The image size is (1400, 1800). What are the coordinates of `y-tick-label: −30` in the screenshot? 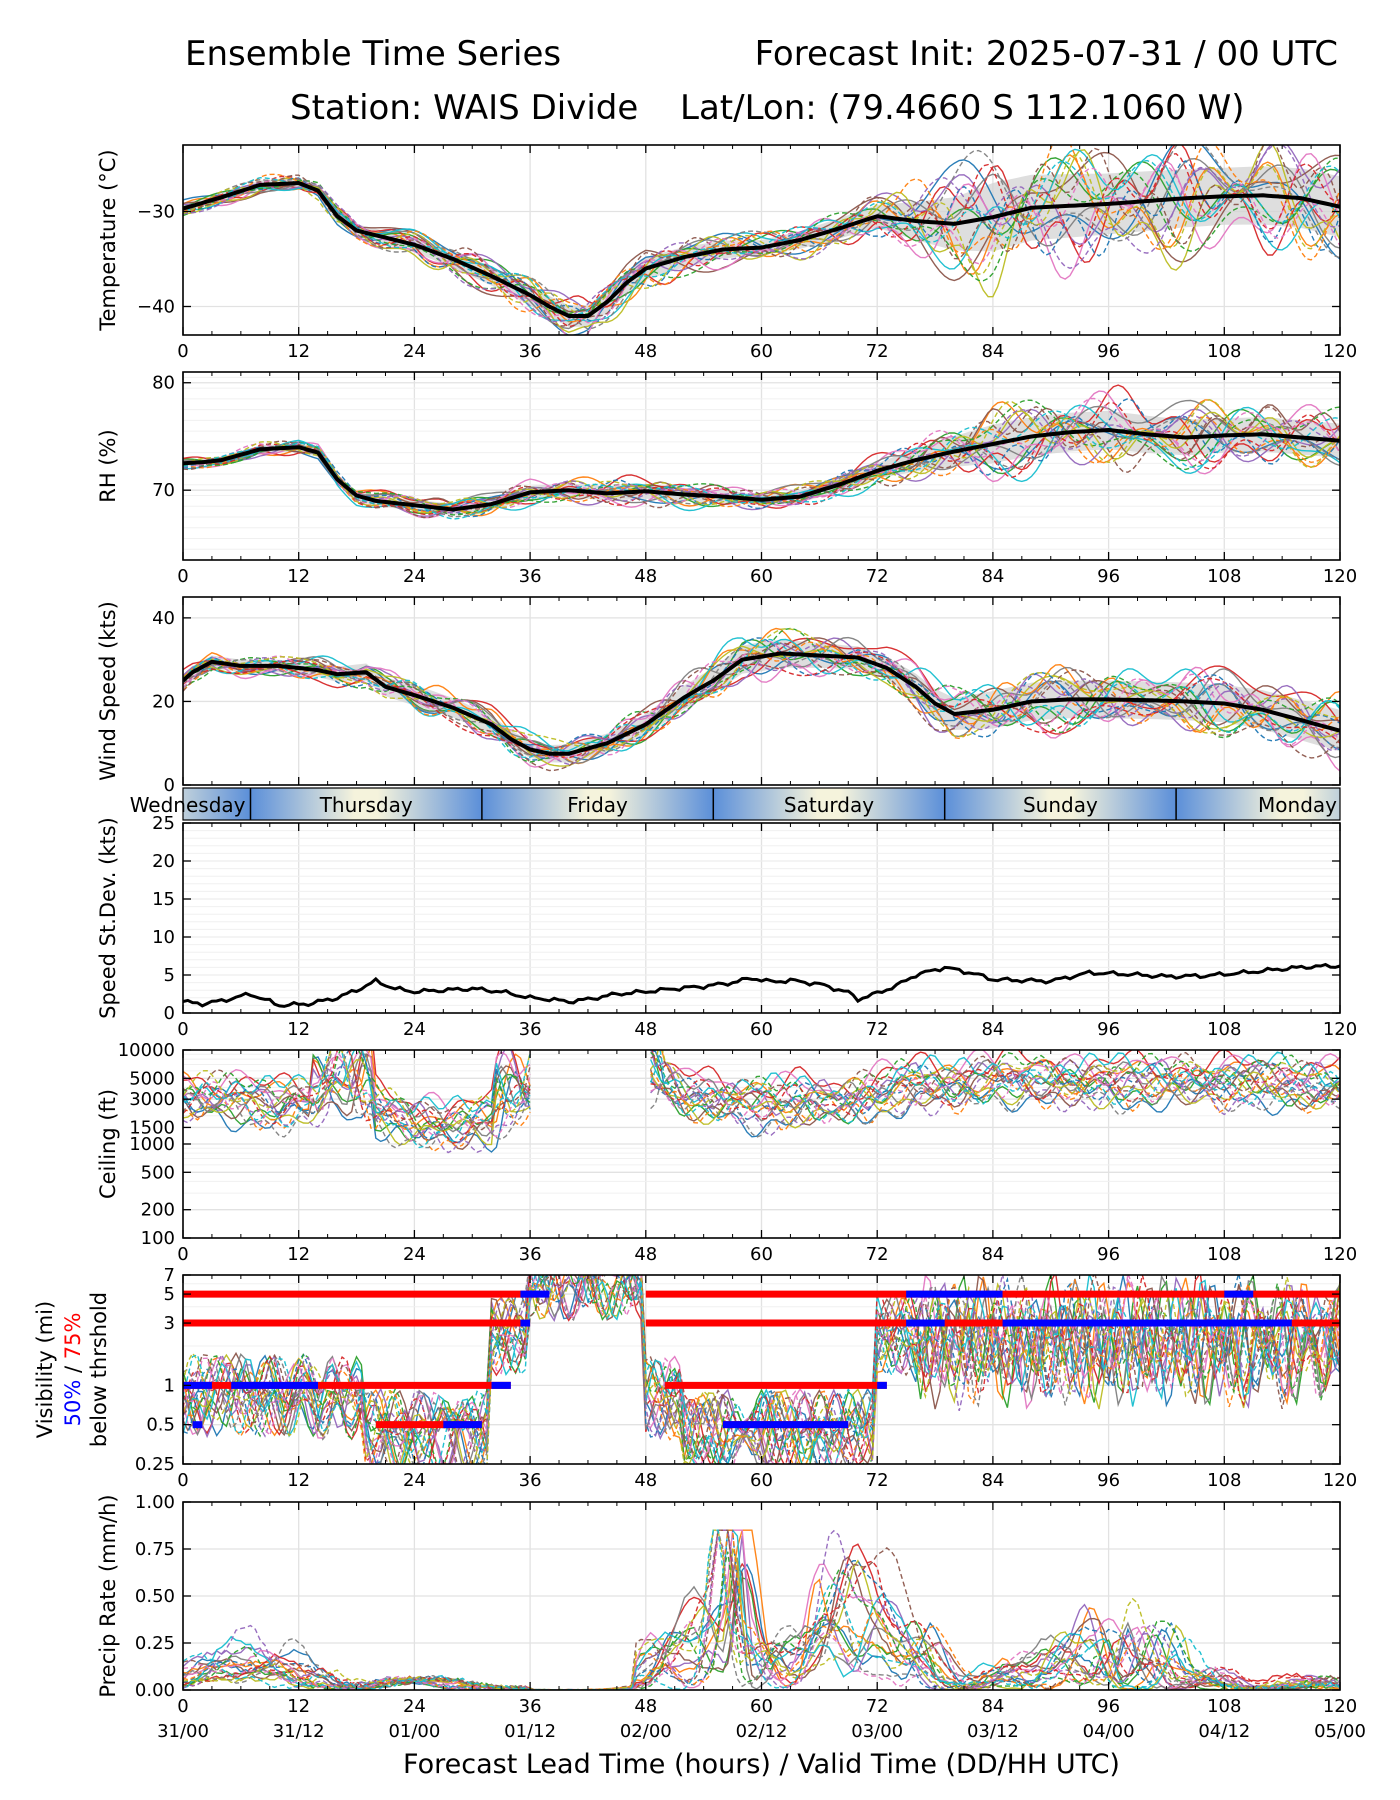 It's located at (156, 212).